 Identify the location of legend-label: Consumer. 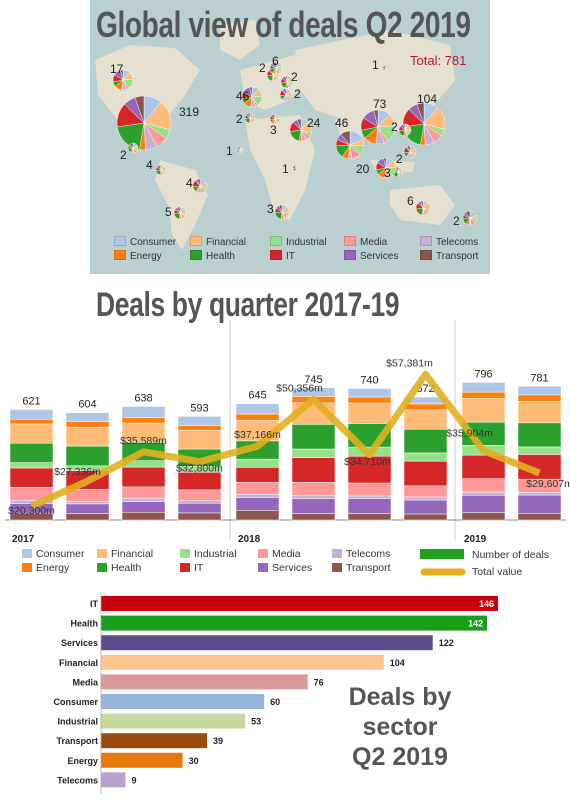
(153, 242).